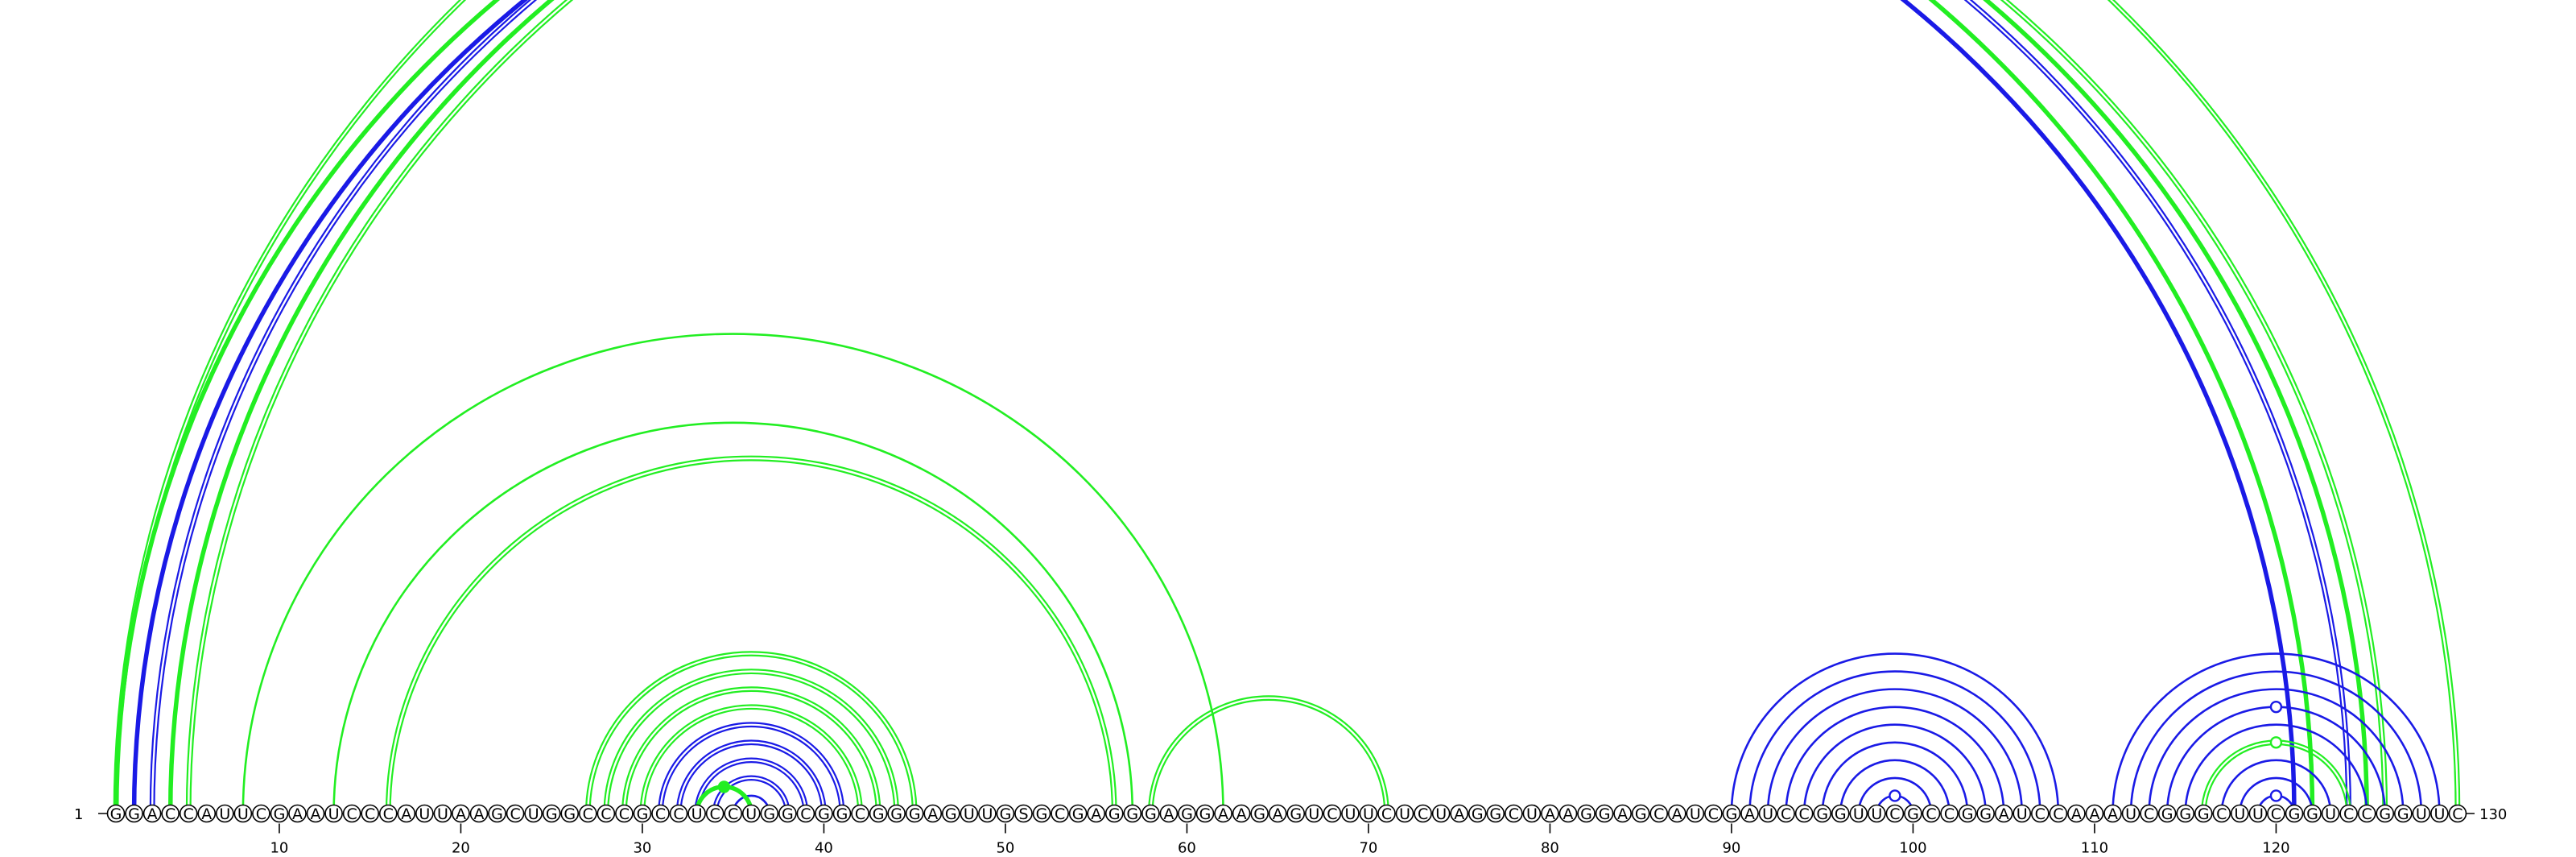  I want to click on tick-label: 90, so click(1731, 849).